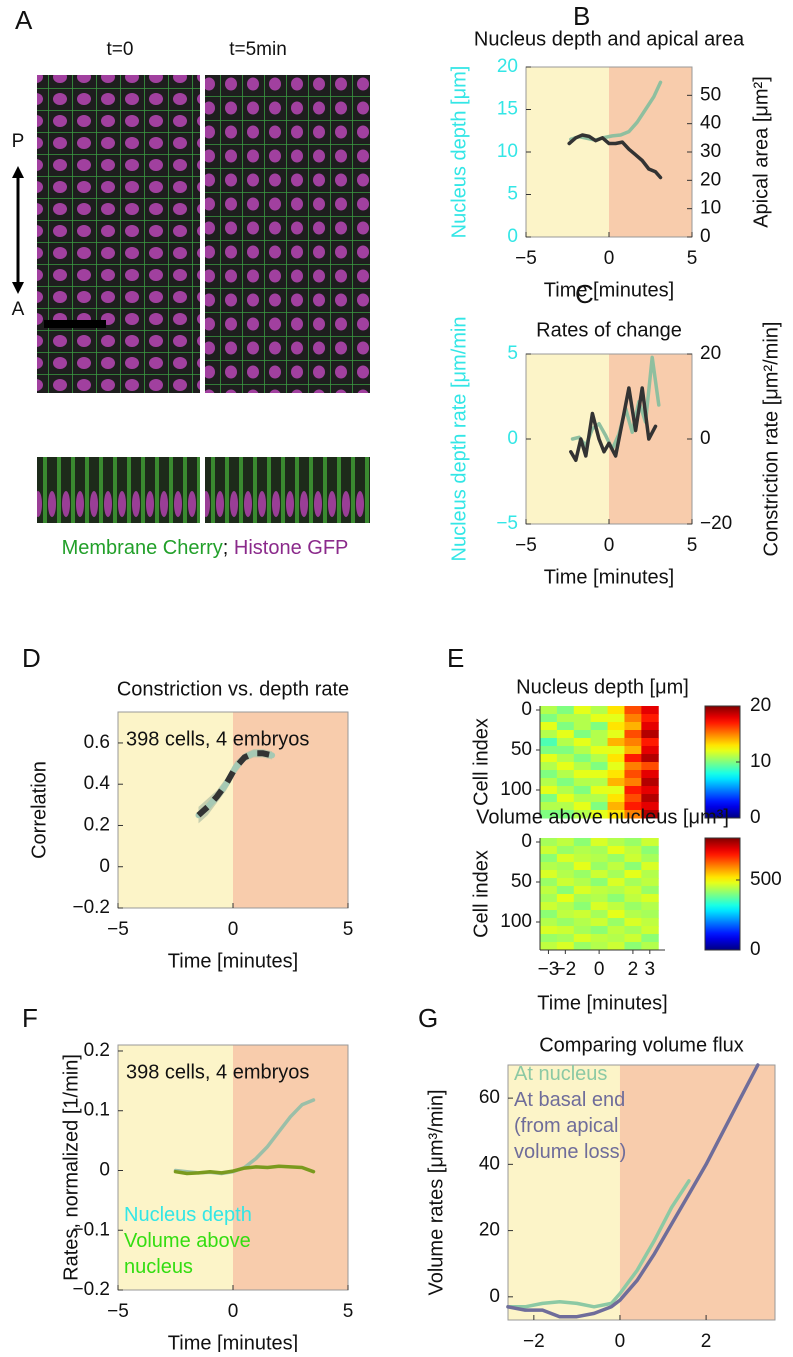 The image size is (793, 1357). I want to click on legend-entry: At basal end (from apical volume loss), so click(570, 1126).